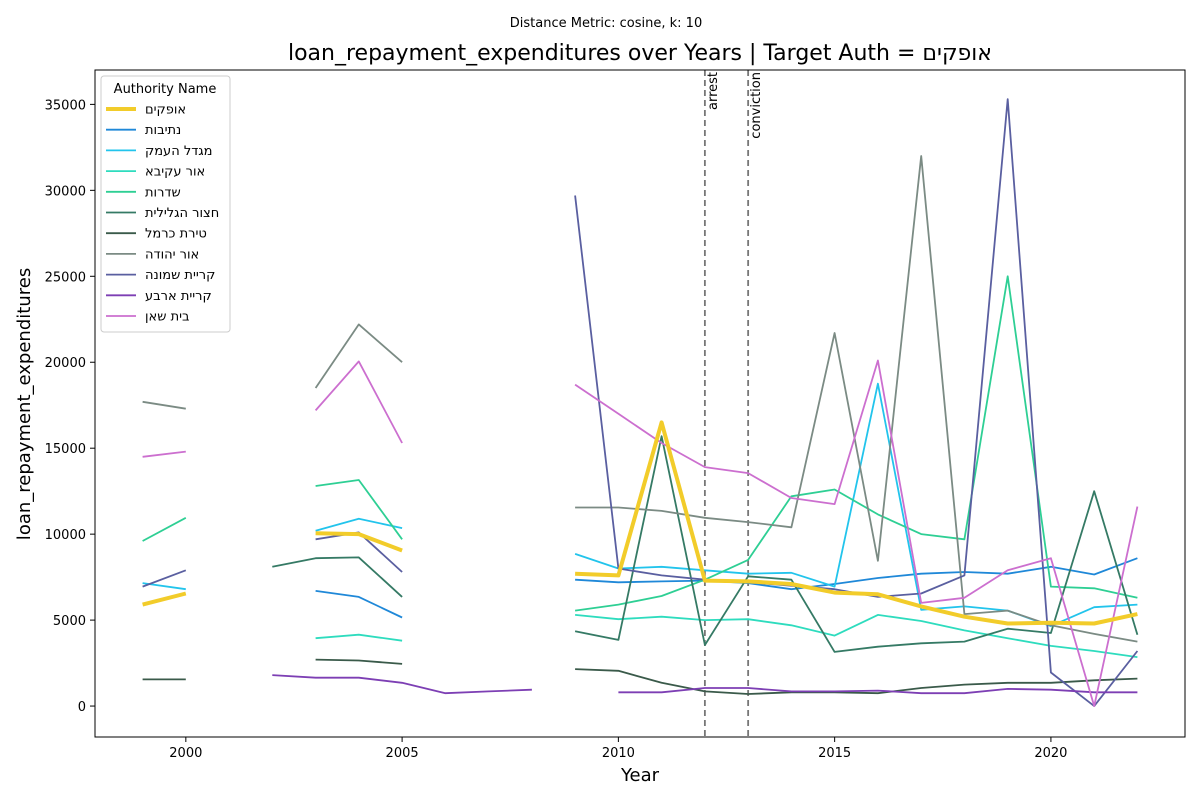 Image resolution: width=1200 pixels, height=800 pixels. Describe the element at coordinates (24, 404) in the screenshot. I see `y-axis-label: loan_repayment_expenditures` at that location.